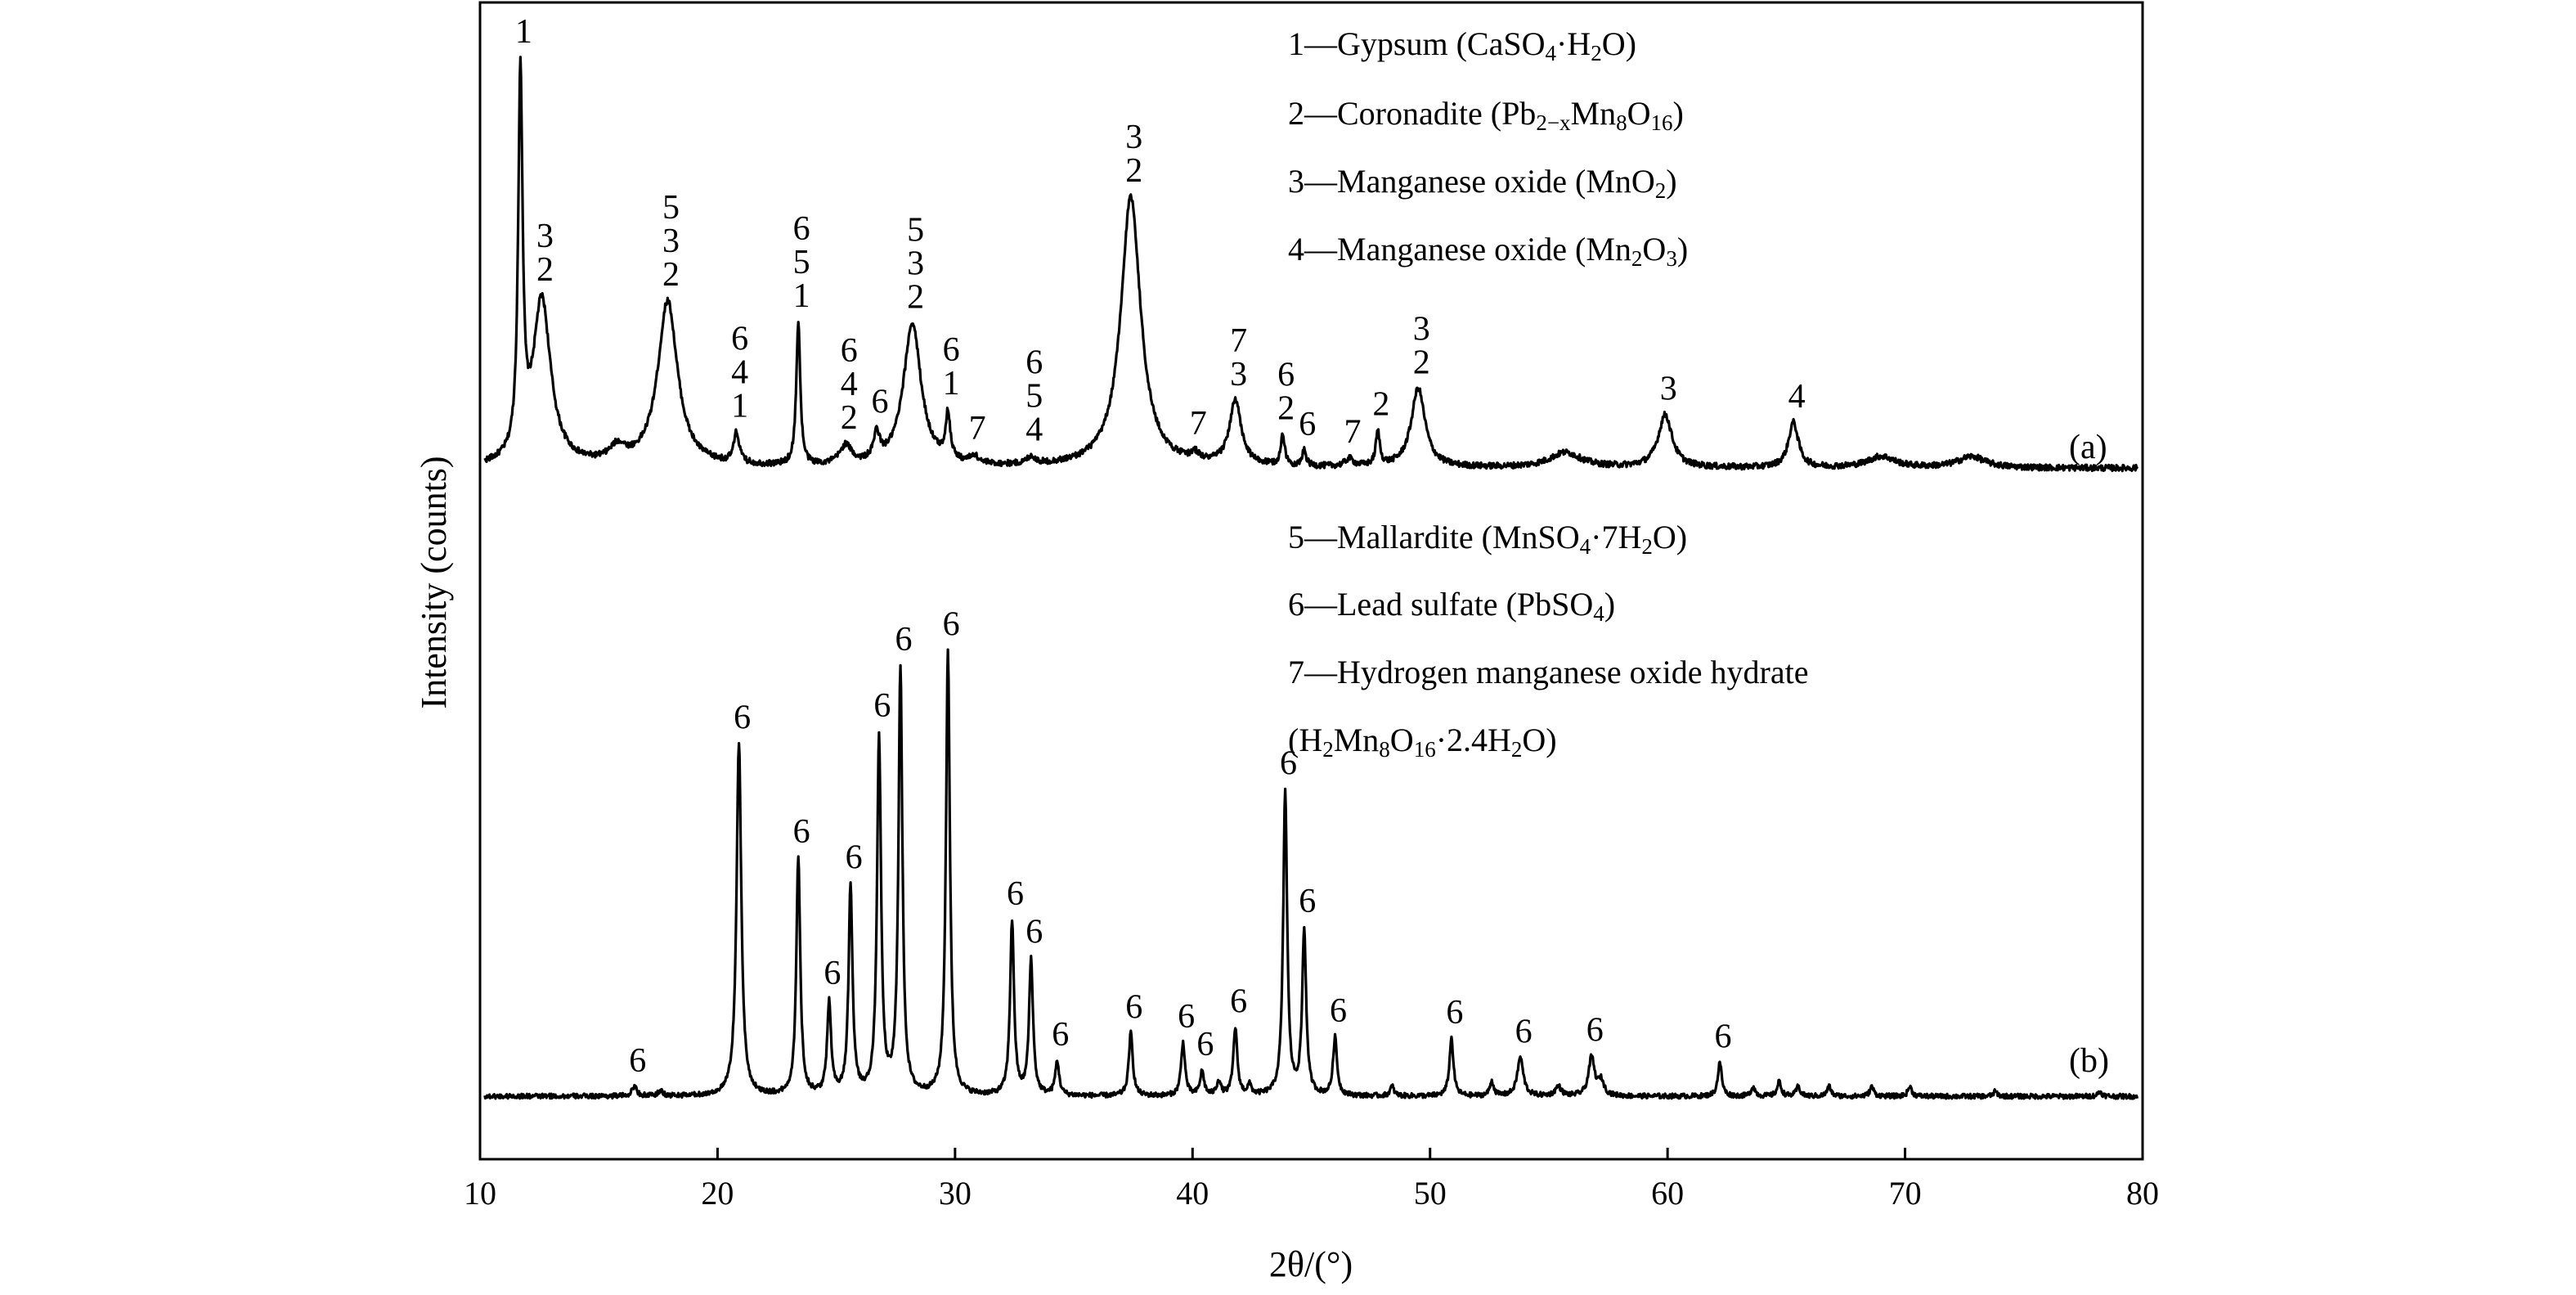 The width and height of the screenshot is (2576, 1295). I want to click on x-tick-label-7: 80, so click(2143, 1193).